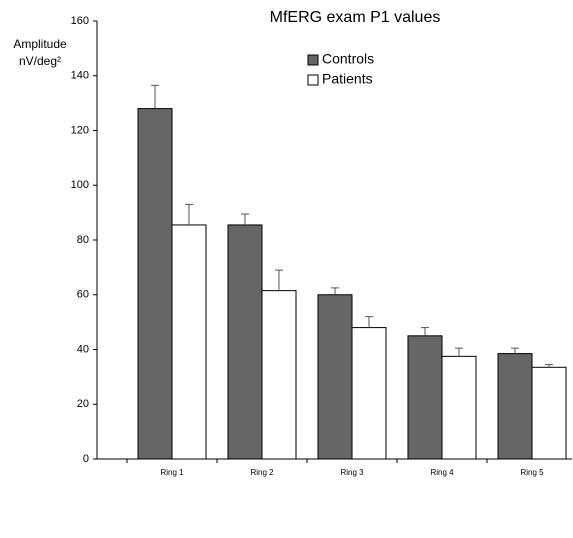 This screenshot has height=538, width=573. Describe the element at coordinates (86, 459) in the screenshot. I see `y-tick-label: 0` at that location.